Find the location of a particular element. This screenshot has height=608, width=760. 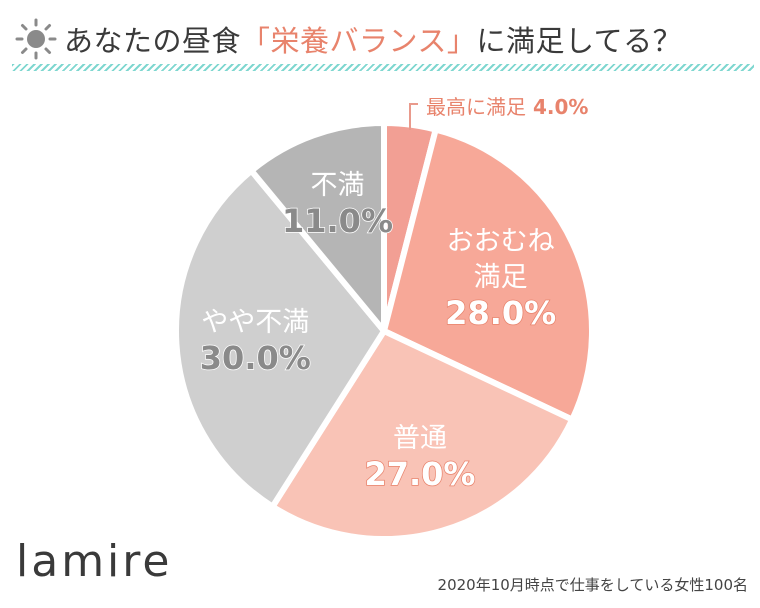

slice-category-text: おおむね is located at coordinates (501, 241).